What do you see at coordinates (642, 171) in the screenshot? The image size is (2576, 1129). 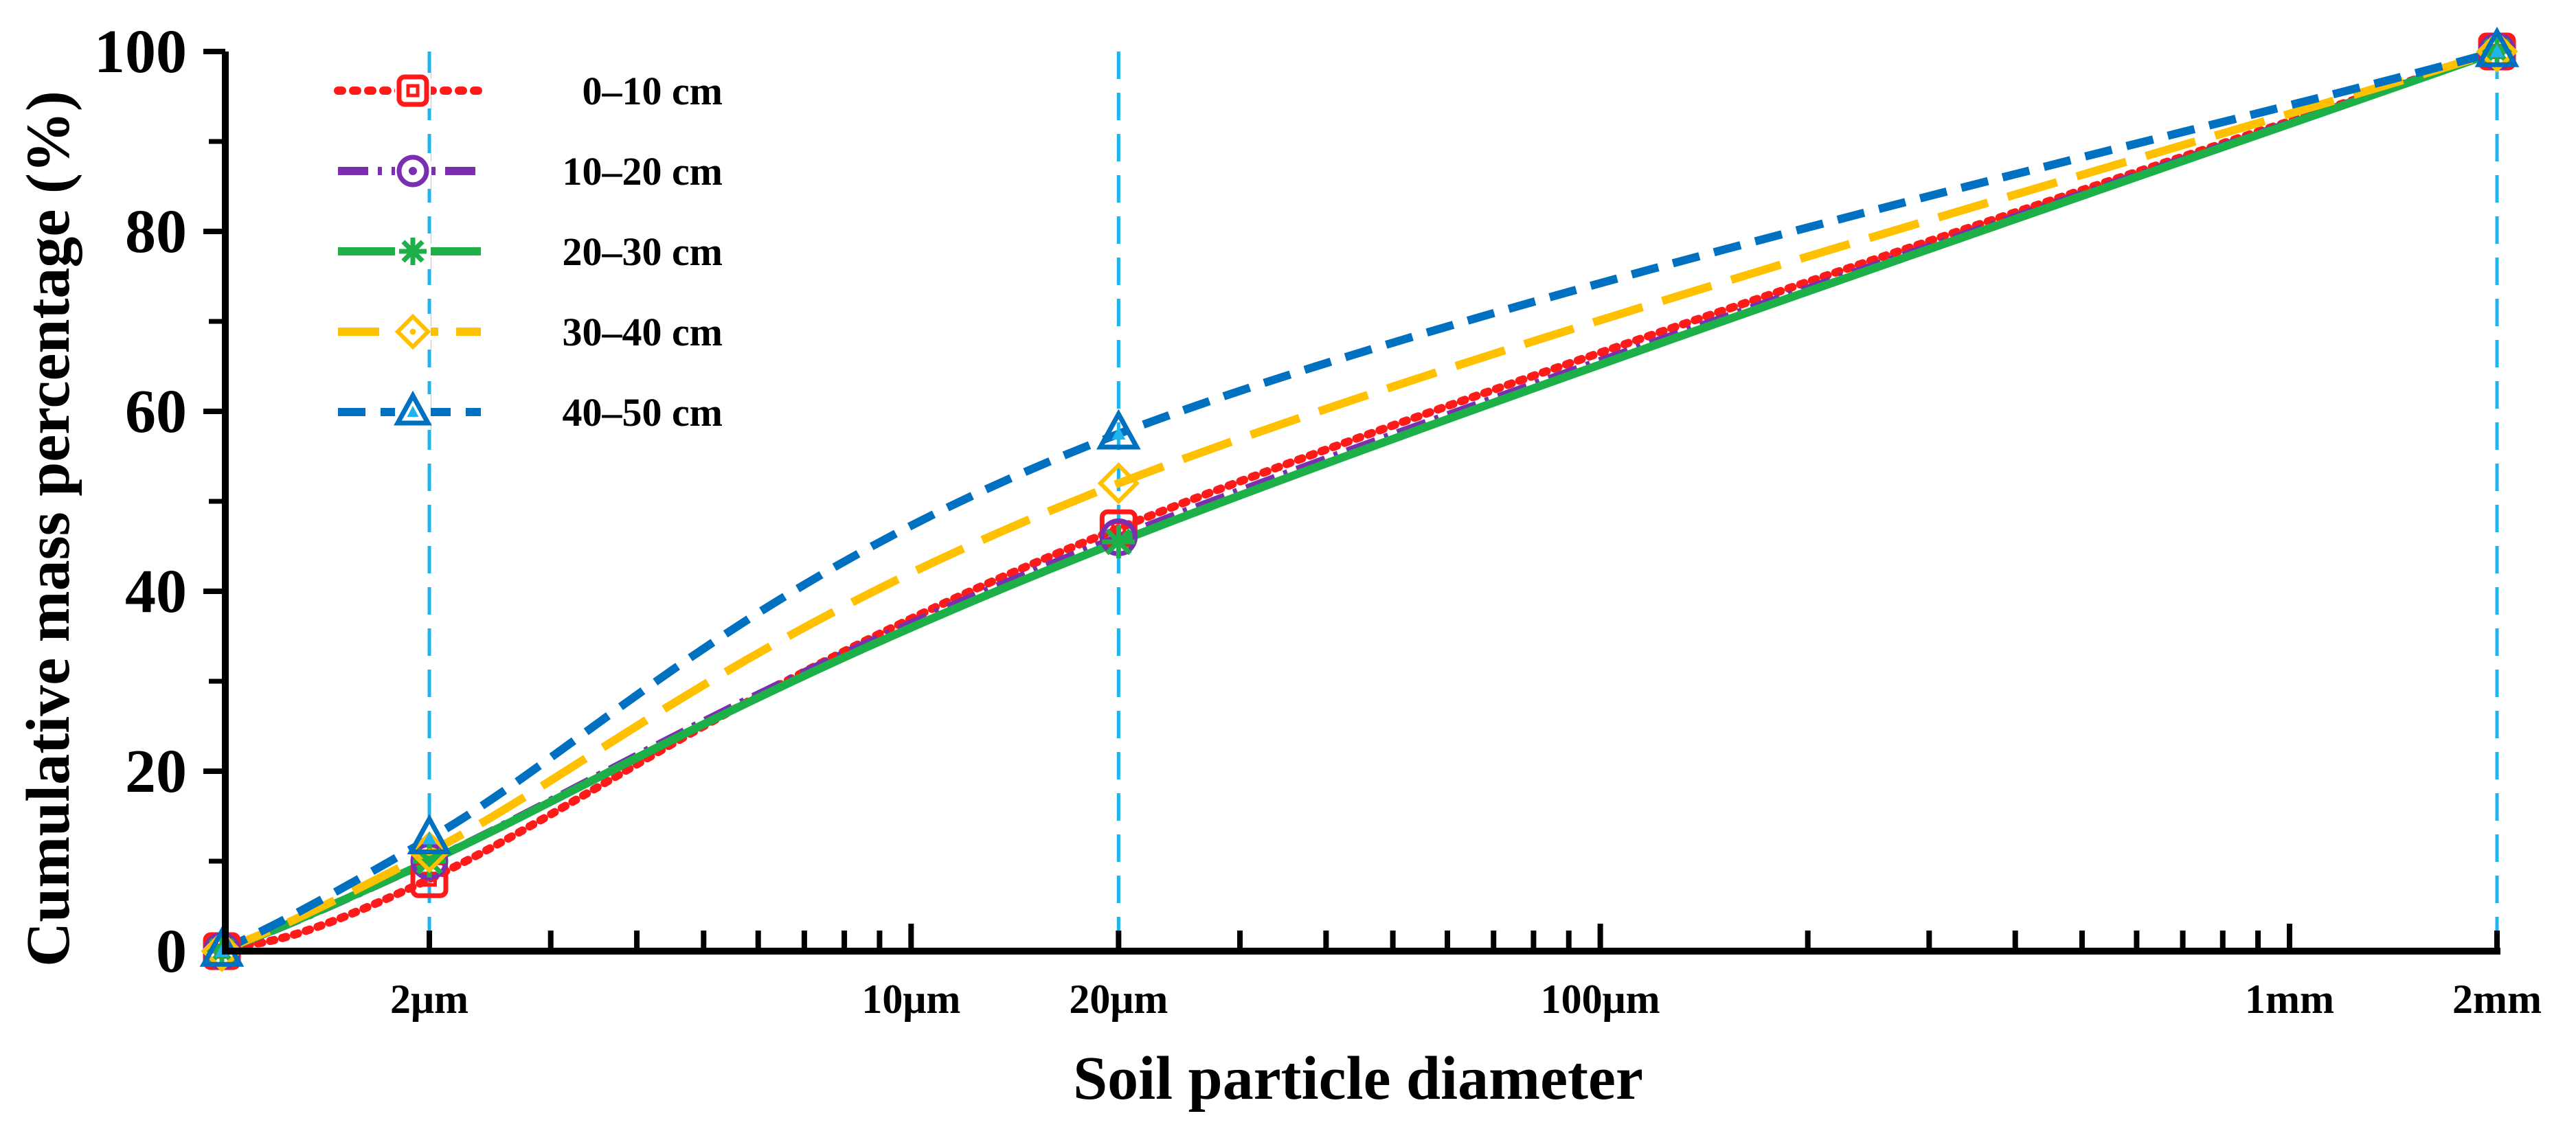 I see `legend-label: 10–20 cm` at bounding box center [642, 171].